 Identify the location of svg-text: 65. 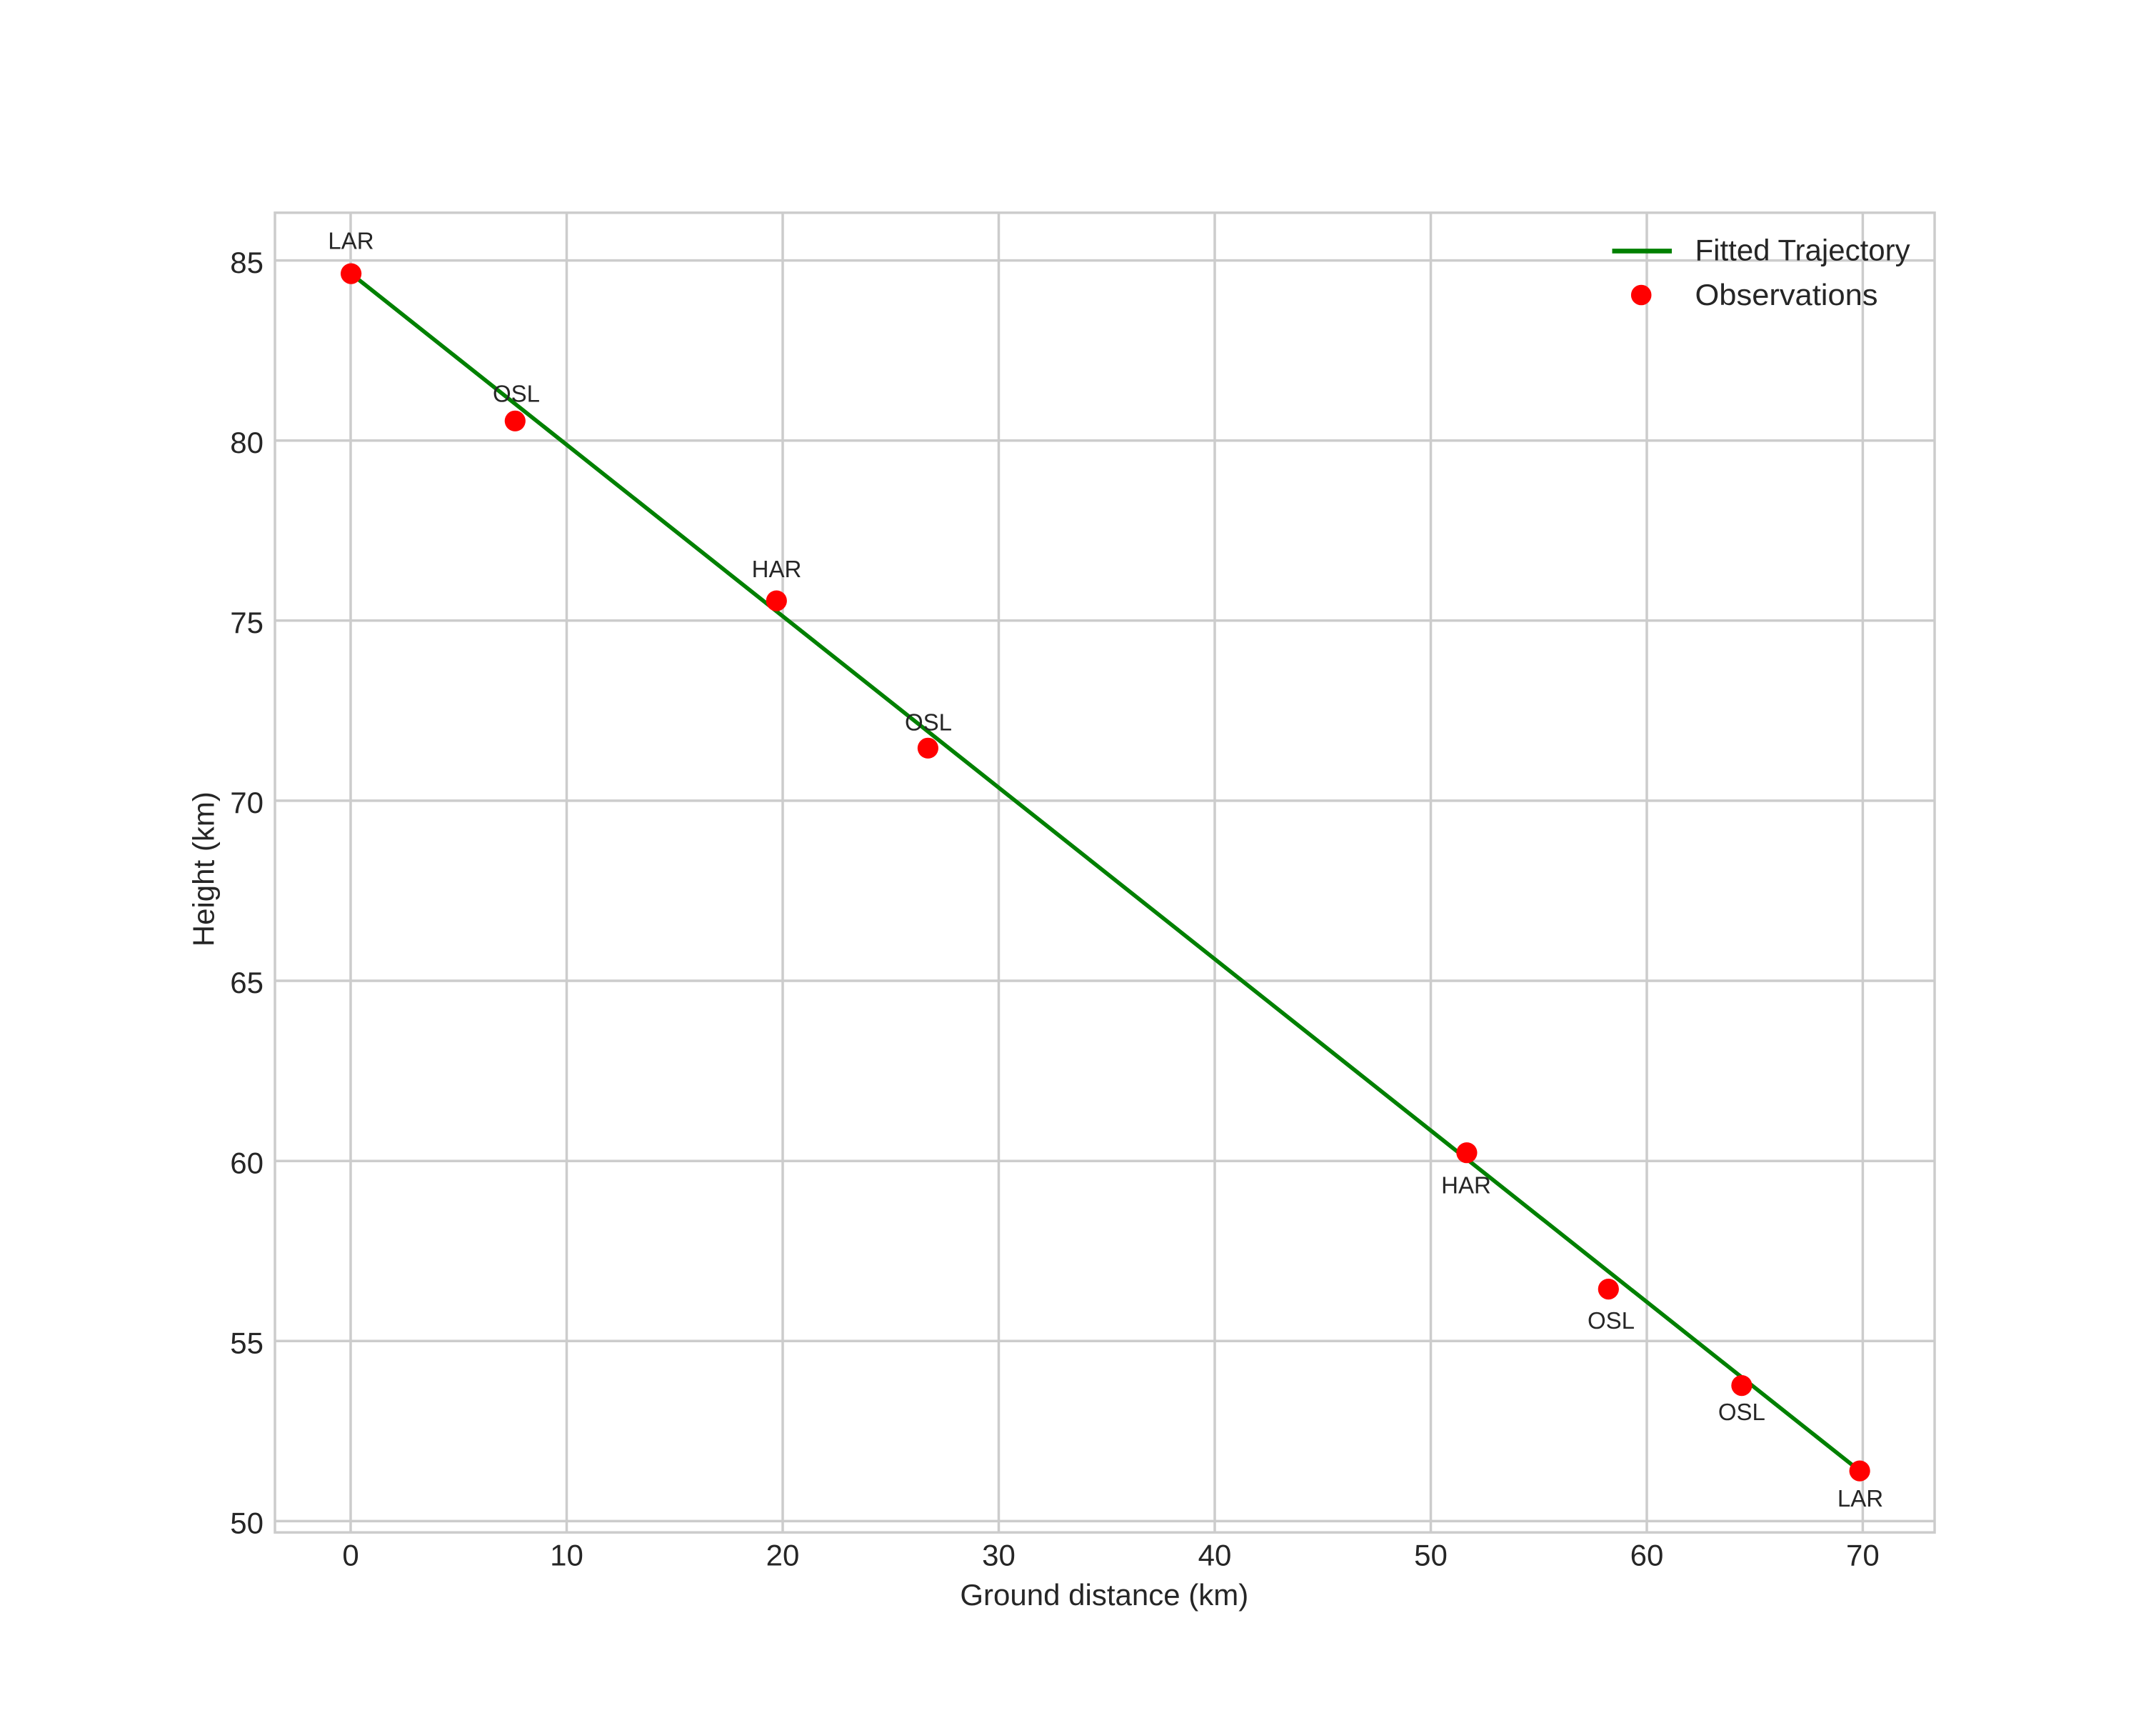
(247, 982).